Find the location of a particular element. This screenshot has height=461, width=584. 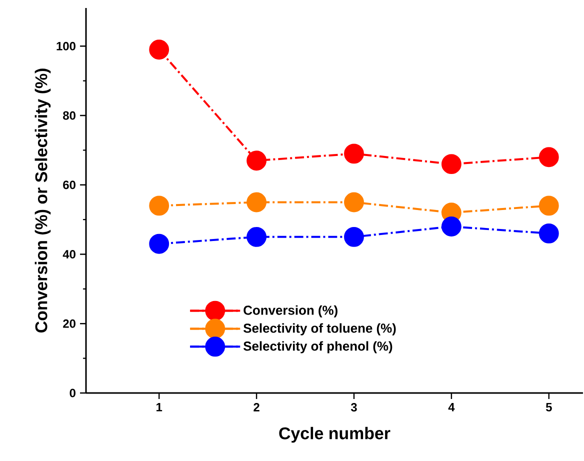

y-axis-title: Conversion (%) or Selectivity (%) is located at coordinates (42, 200).